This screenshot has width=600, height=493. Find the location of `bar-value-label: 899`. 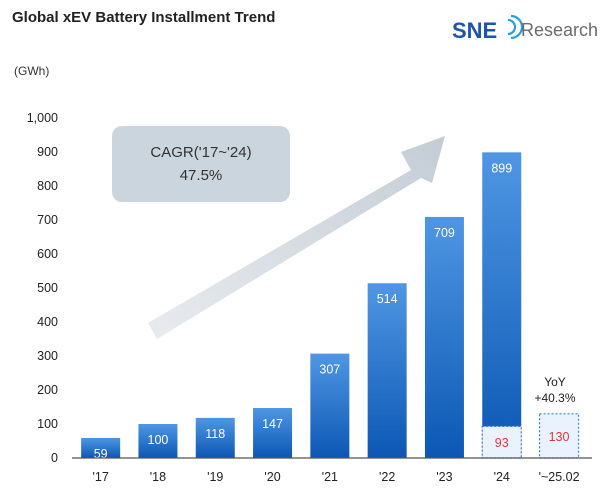

bar-value-label: 899 is located at coordinates (501, 168).